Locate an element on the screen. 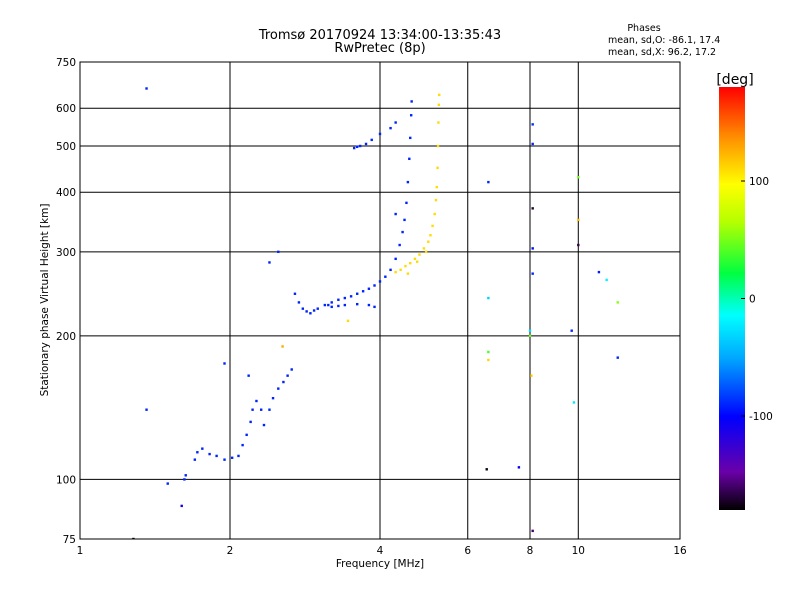 The image size is (800, 600). y-tick-label: 200 is located at coordinates (66, 337).